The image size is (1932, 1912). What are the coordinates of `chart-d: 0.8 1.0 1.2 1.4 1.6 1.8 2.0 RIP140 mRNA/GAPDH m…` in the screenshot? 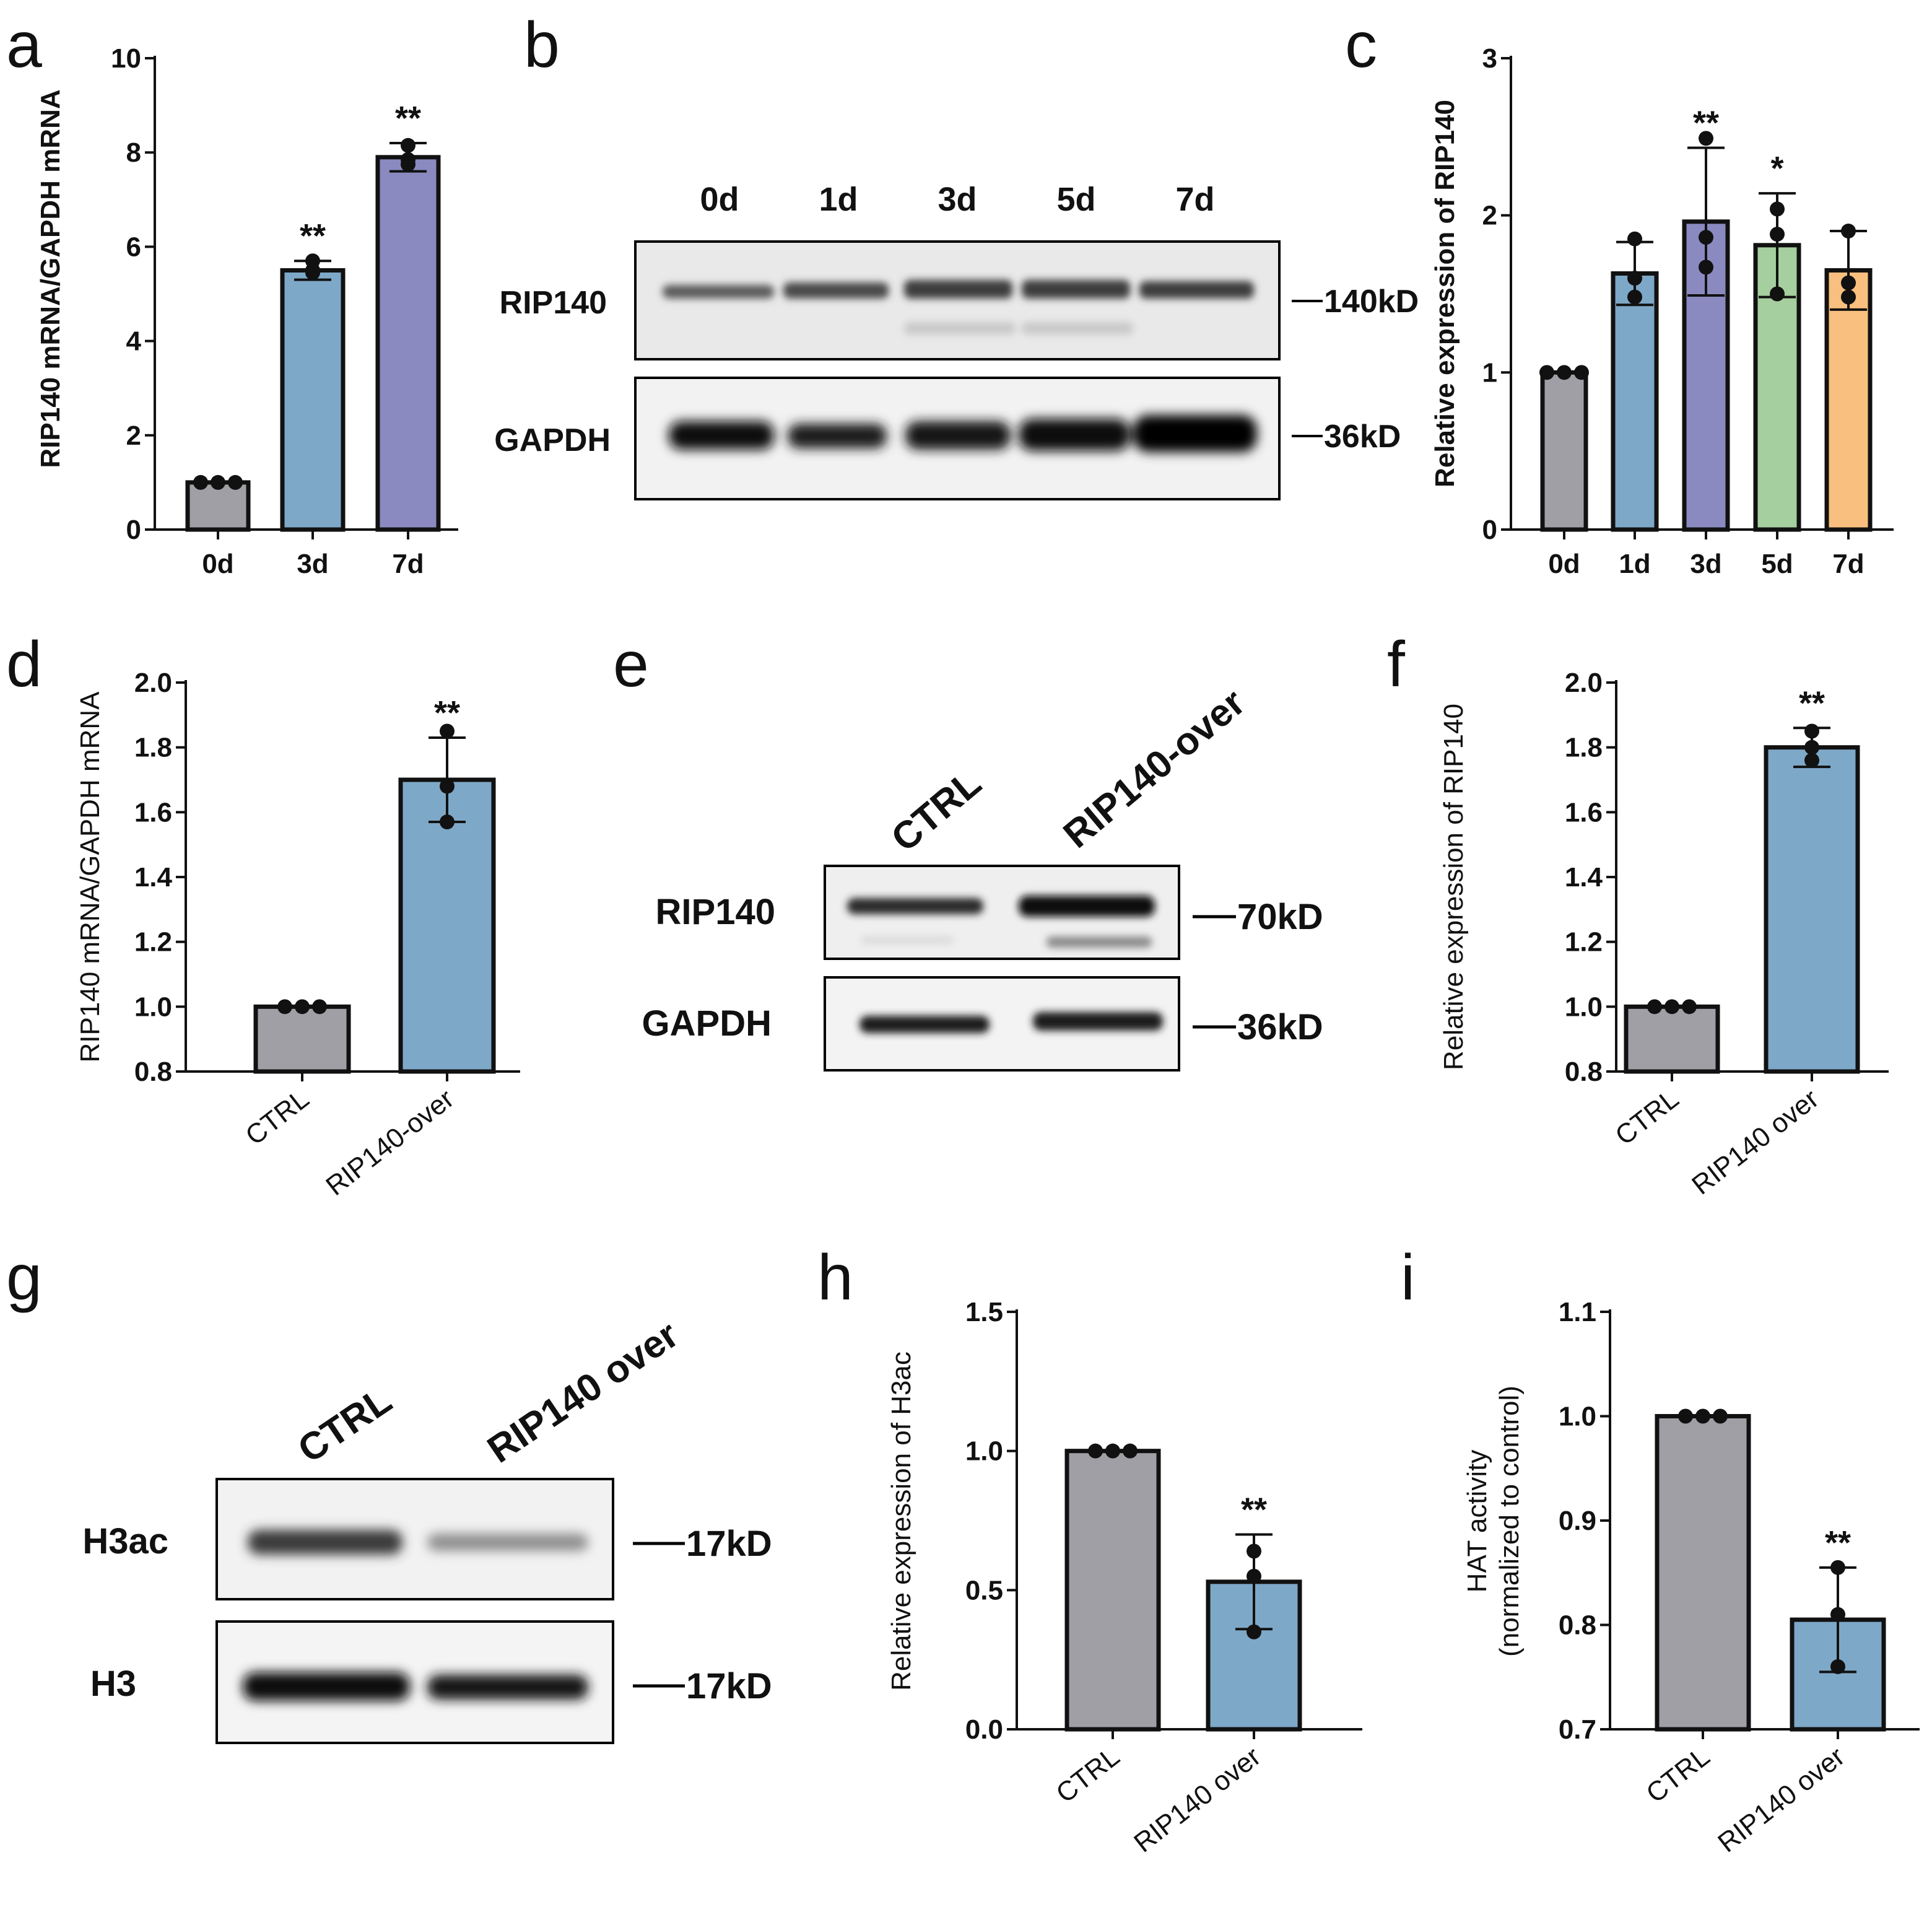 It's located at (297, 935).